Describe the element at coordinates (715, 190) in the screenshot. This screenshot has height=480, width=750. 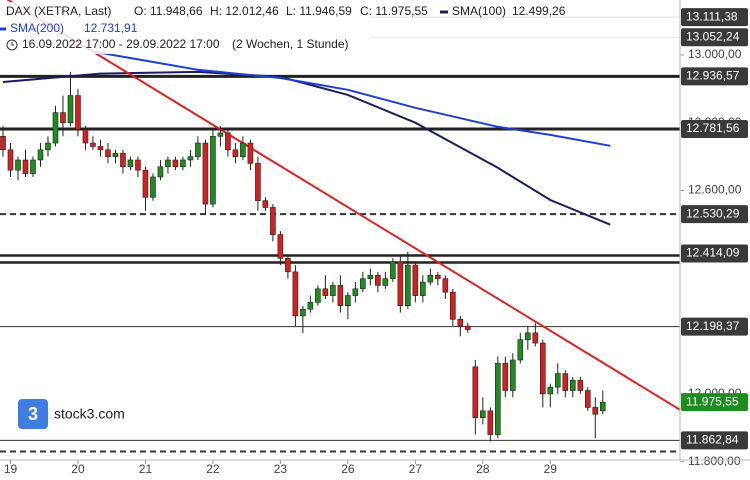
I see `y-tick-label: 12.600,00` at that location.